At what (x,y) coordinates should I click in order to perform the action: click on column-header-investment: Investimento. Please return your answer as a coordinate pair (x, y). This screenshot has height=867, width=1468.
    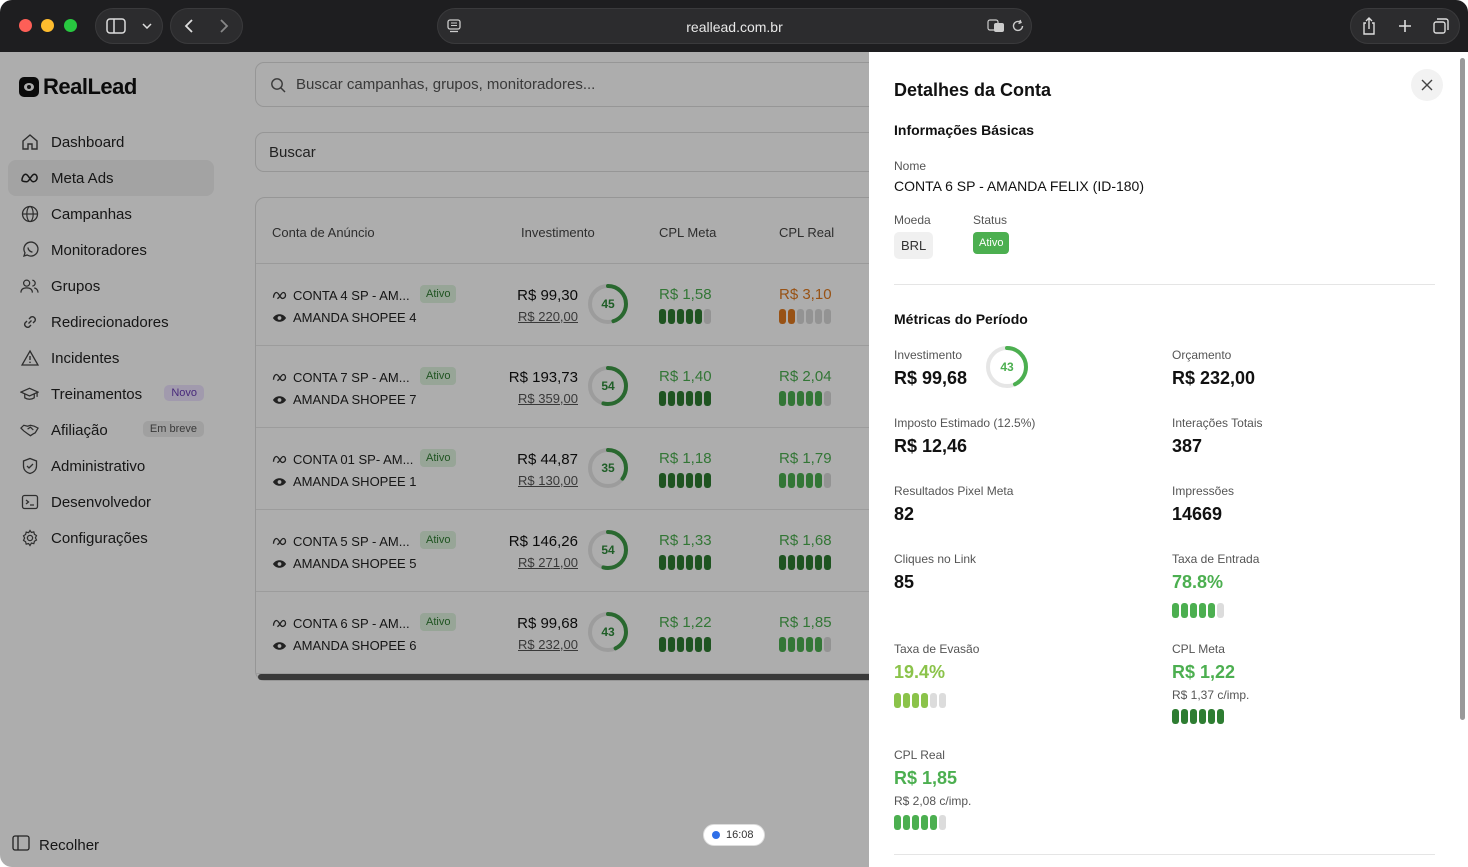
    Looking at the image, I should click on (558, 232).